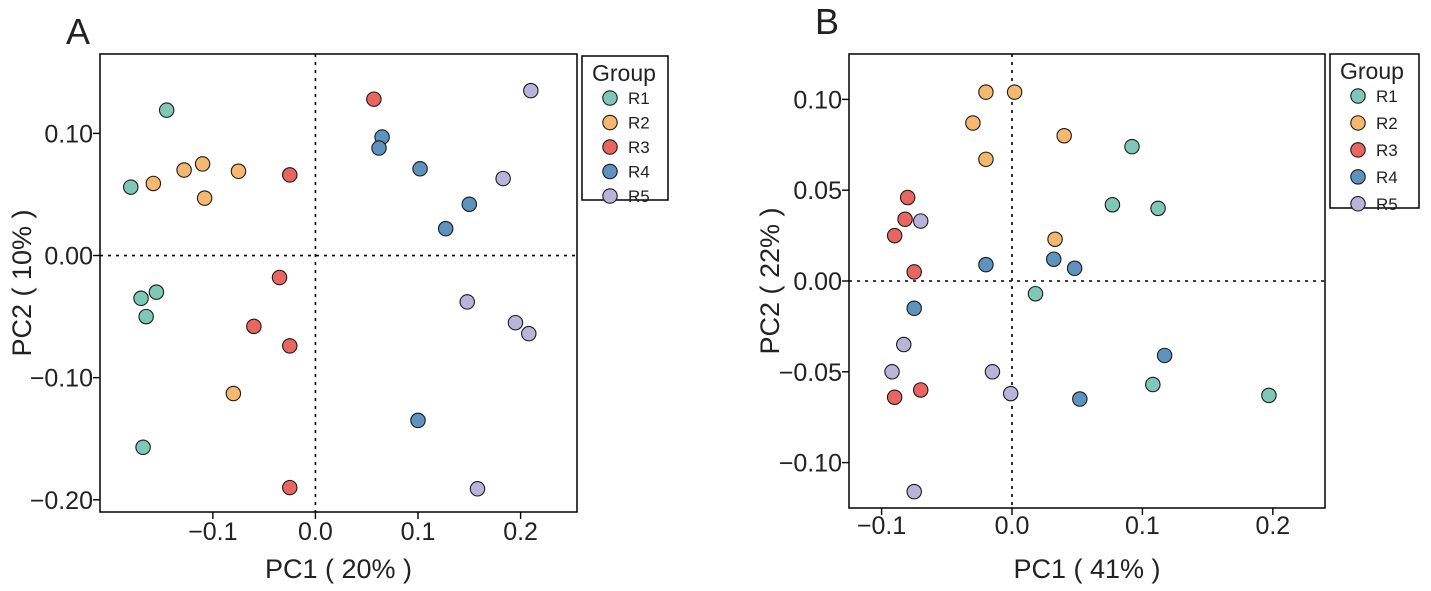 The image size is (1431, 591). Describe the element at coordinates (610, 122) in the screenshot. I see `legend-key-r2` at that location.